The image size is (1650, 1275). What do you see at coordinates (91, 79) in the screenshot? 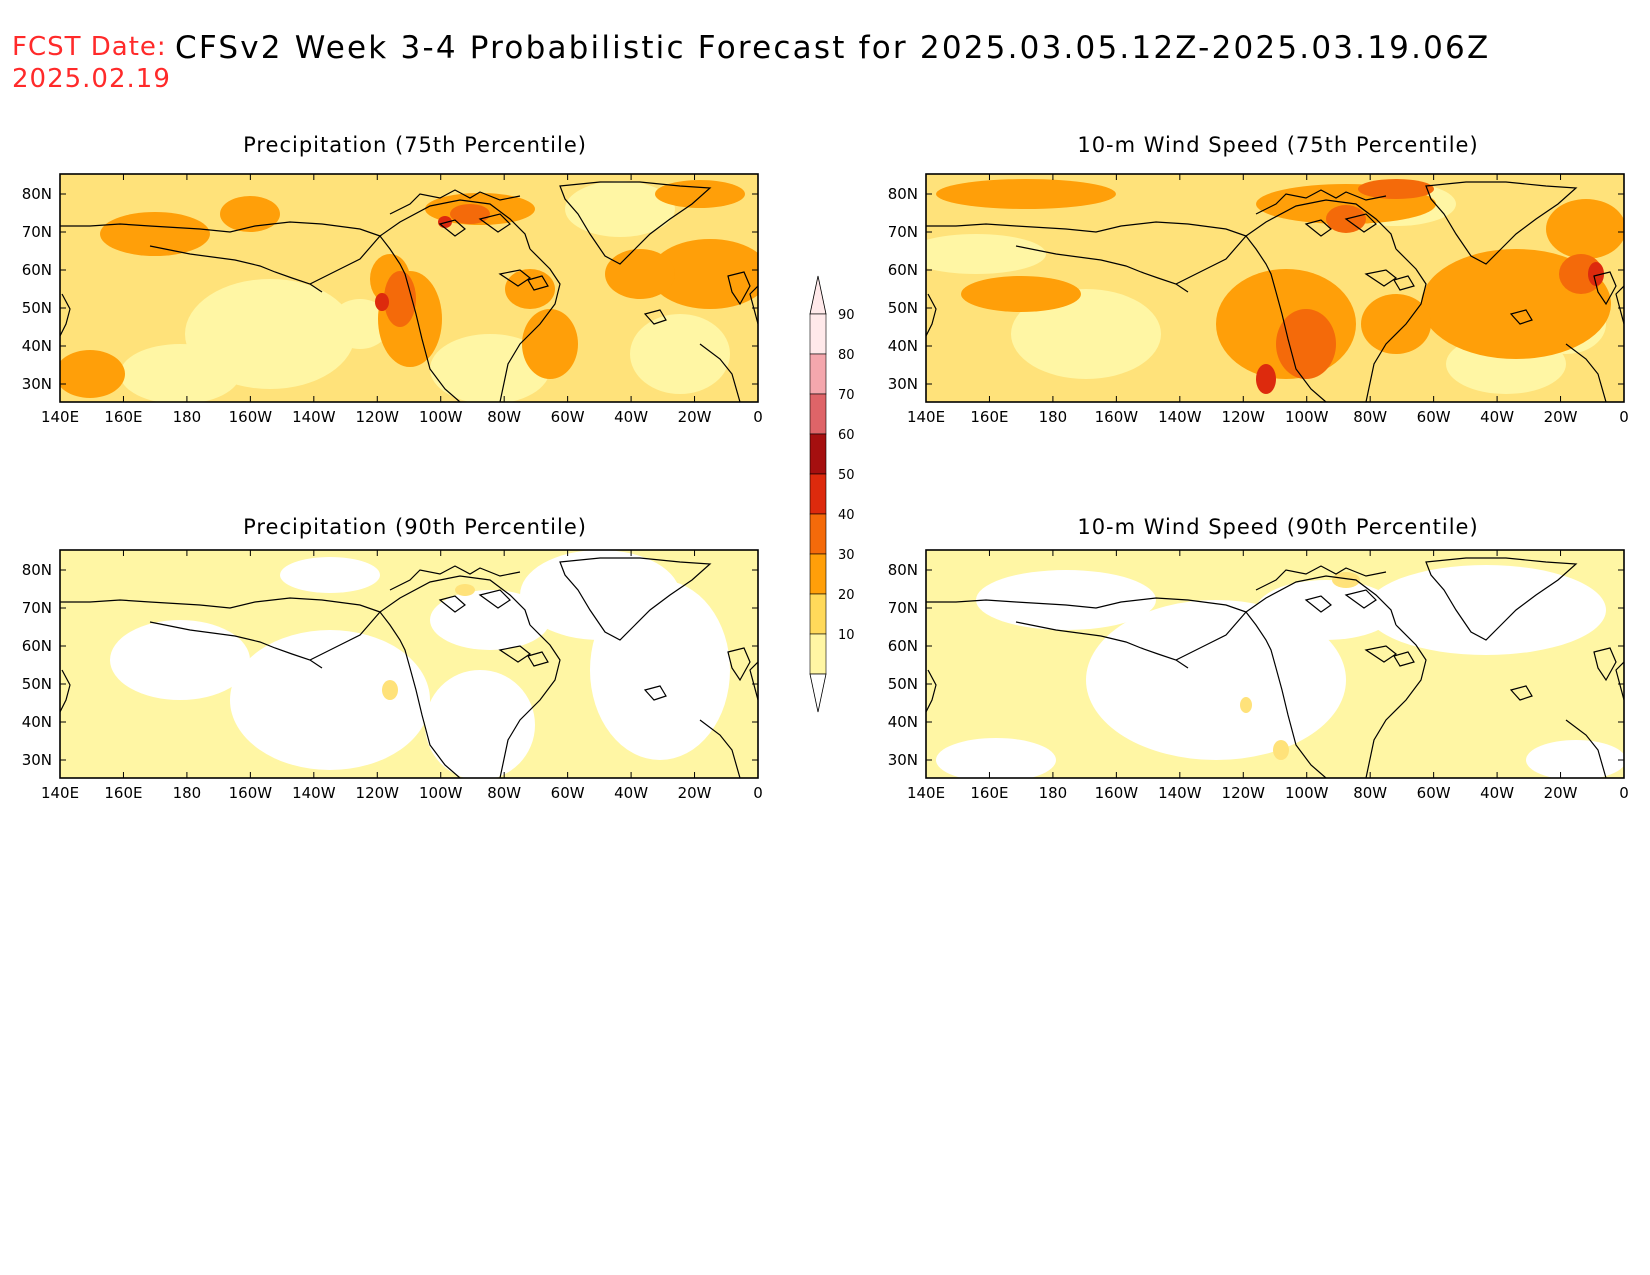
I see `fcst-date-value: 2025.02.19` at bounding box center [91, 79].